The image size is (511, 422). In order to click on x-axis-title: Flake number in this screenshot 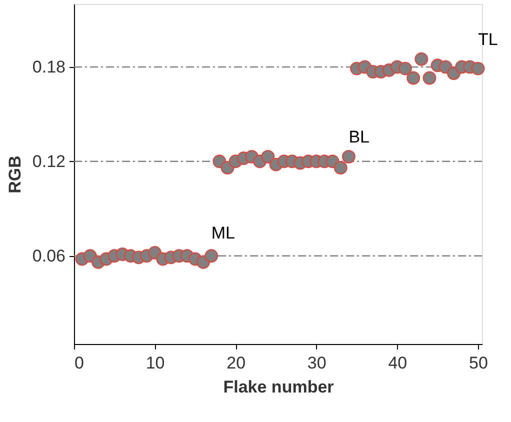, I will do `click(278, 387)`.